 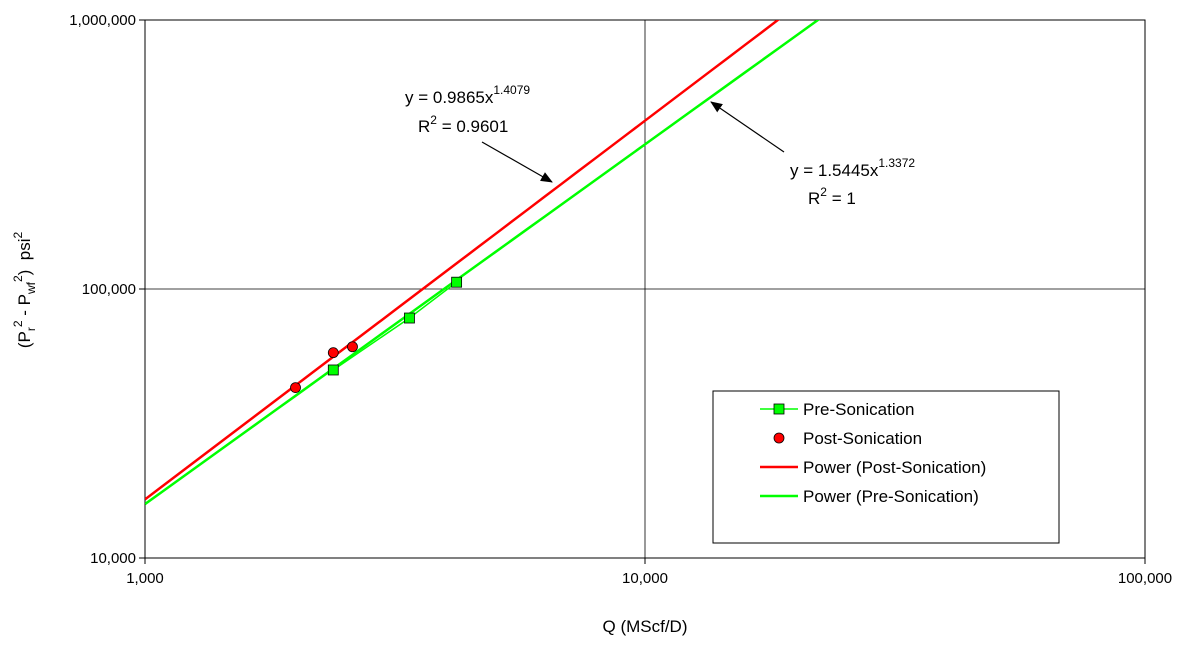 What do you see at coordinates (31, 288) in the screenshot?
I see `y-title-sub-wf: wf` at bounding box center [31, 288].